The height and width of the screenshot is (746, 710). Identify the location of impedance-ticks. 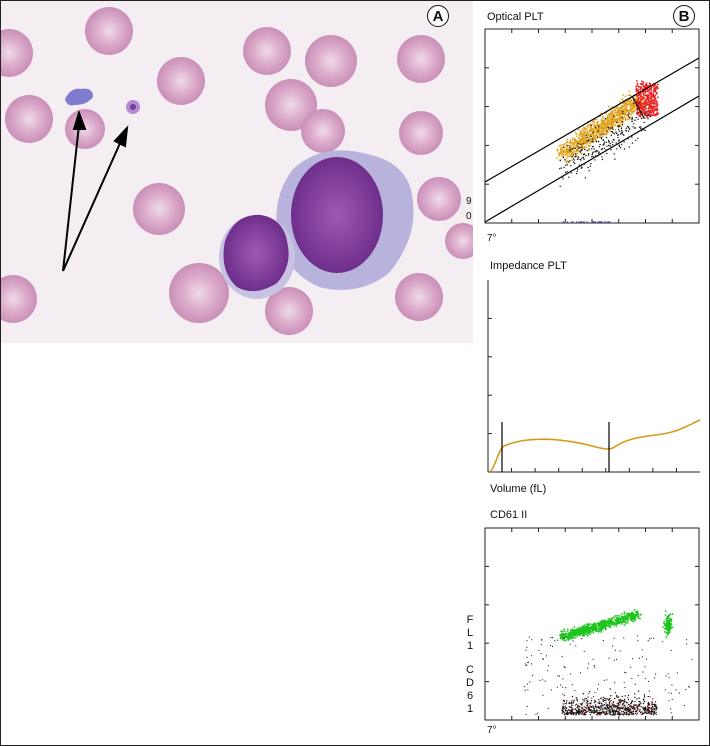
(582, 394).